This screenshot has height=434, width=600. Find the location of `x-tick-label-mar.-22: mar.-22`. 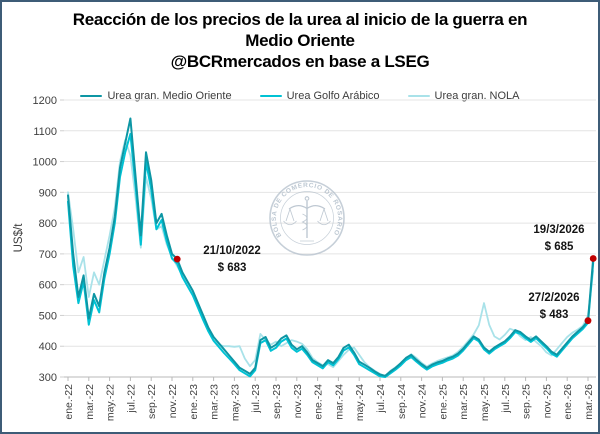

x-tick-label-mar.-22: mar.-22 is located at coordinates (90, 402).